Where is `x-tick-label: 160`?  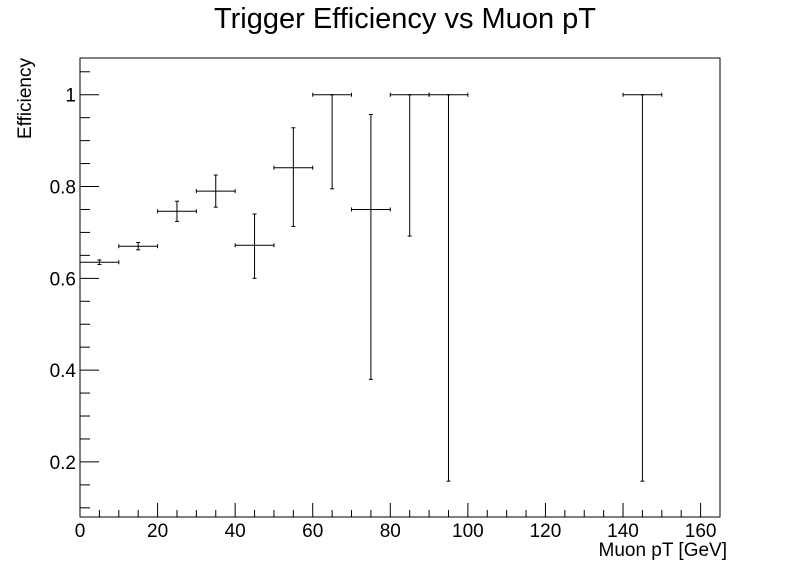 x-tick-label: 160 is located at coordinates (701, 531).